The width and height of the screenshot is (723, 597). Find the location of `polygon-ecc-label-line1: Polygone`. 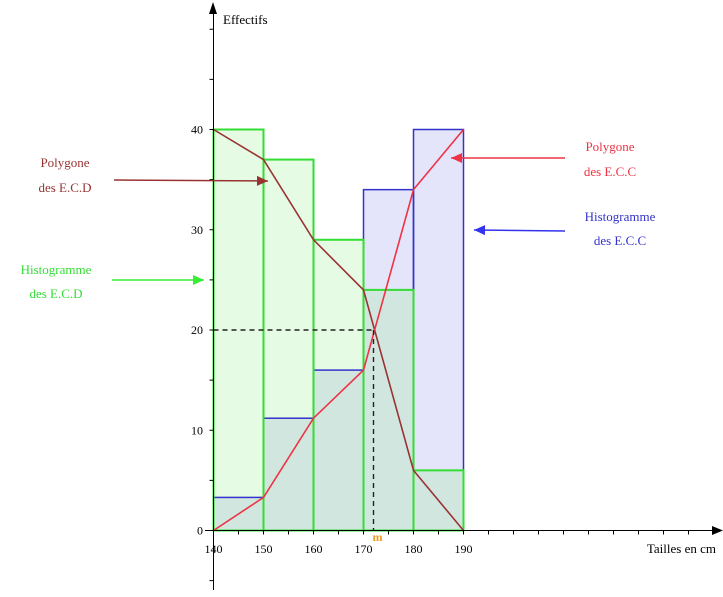

polygon-ecc-label-line1: Polygone is located at coordinates (609, 146).